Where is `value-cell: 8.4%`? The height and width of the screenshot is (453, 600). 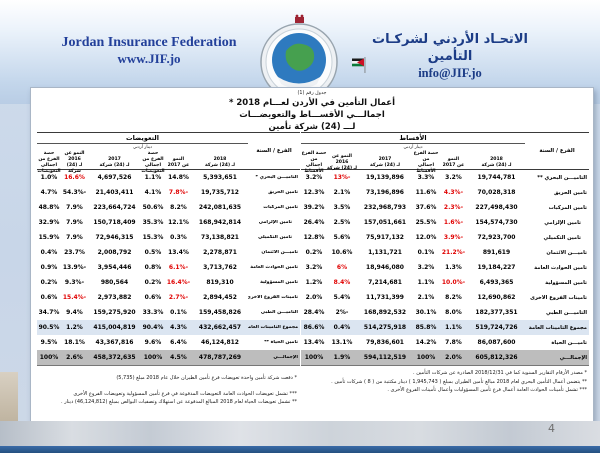
value-cell: 8.4% is located at coordinates (342, 282).